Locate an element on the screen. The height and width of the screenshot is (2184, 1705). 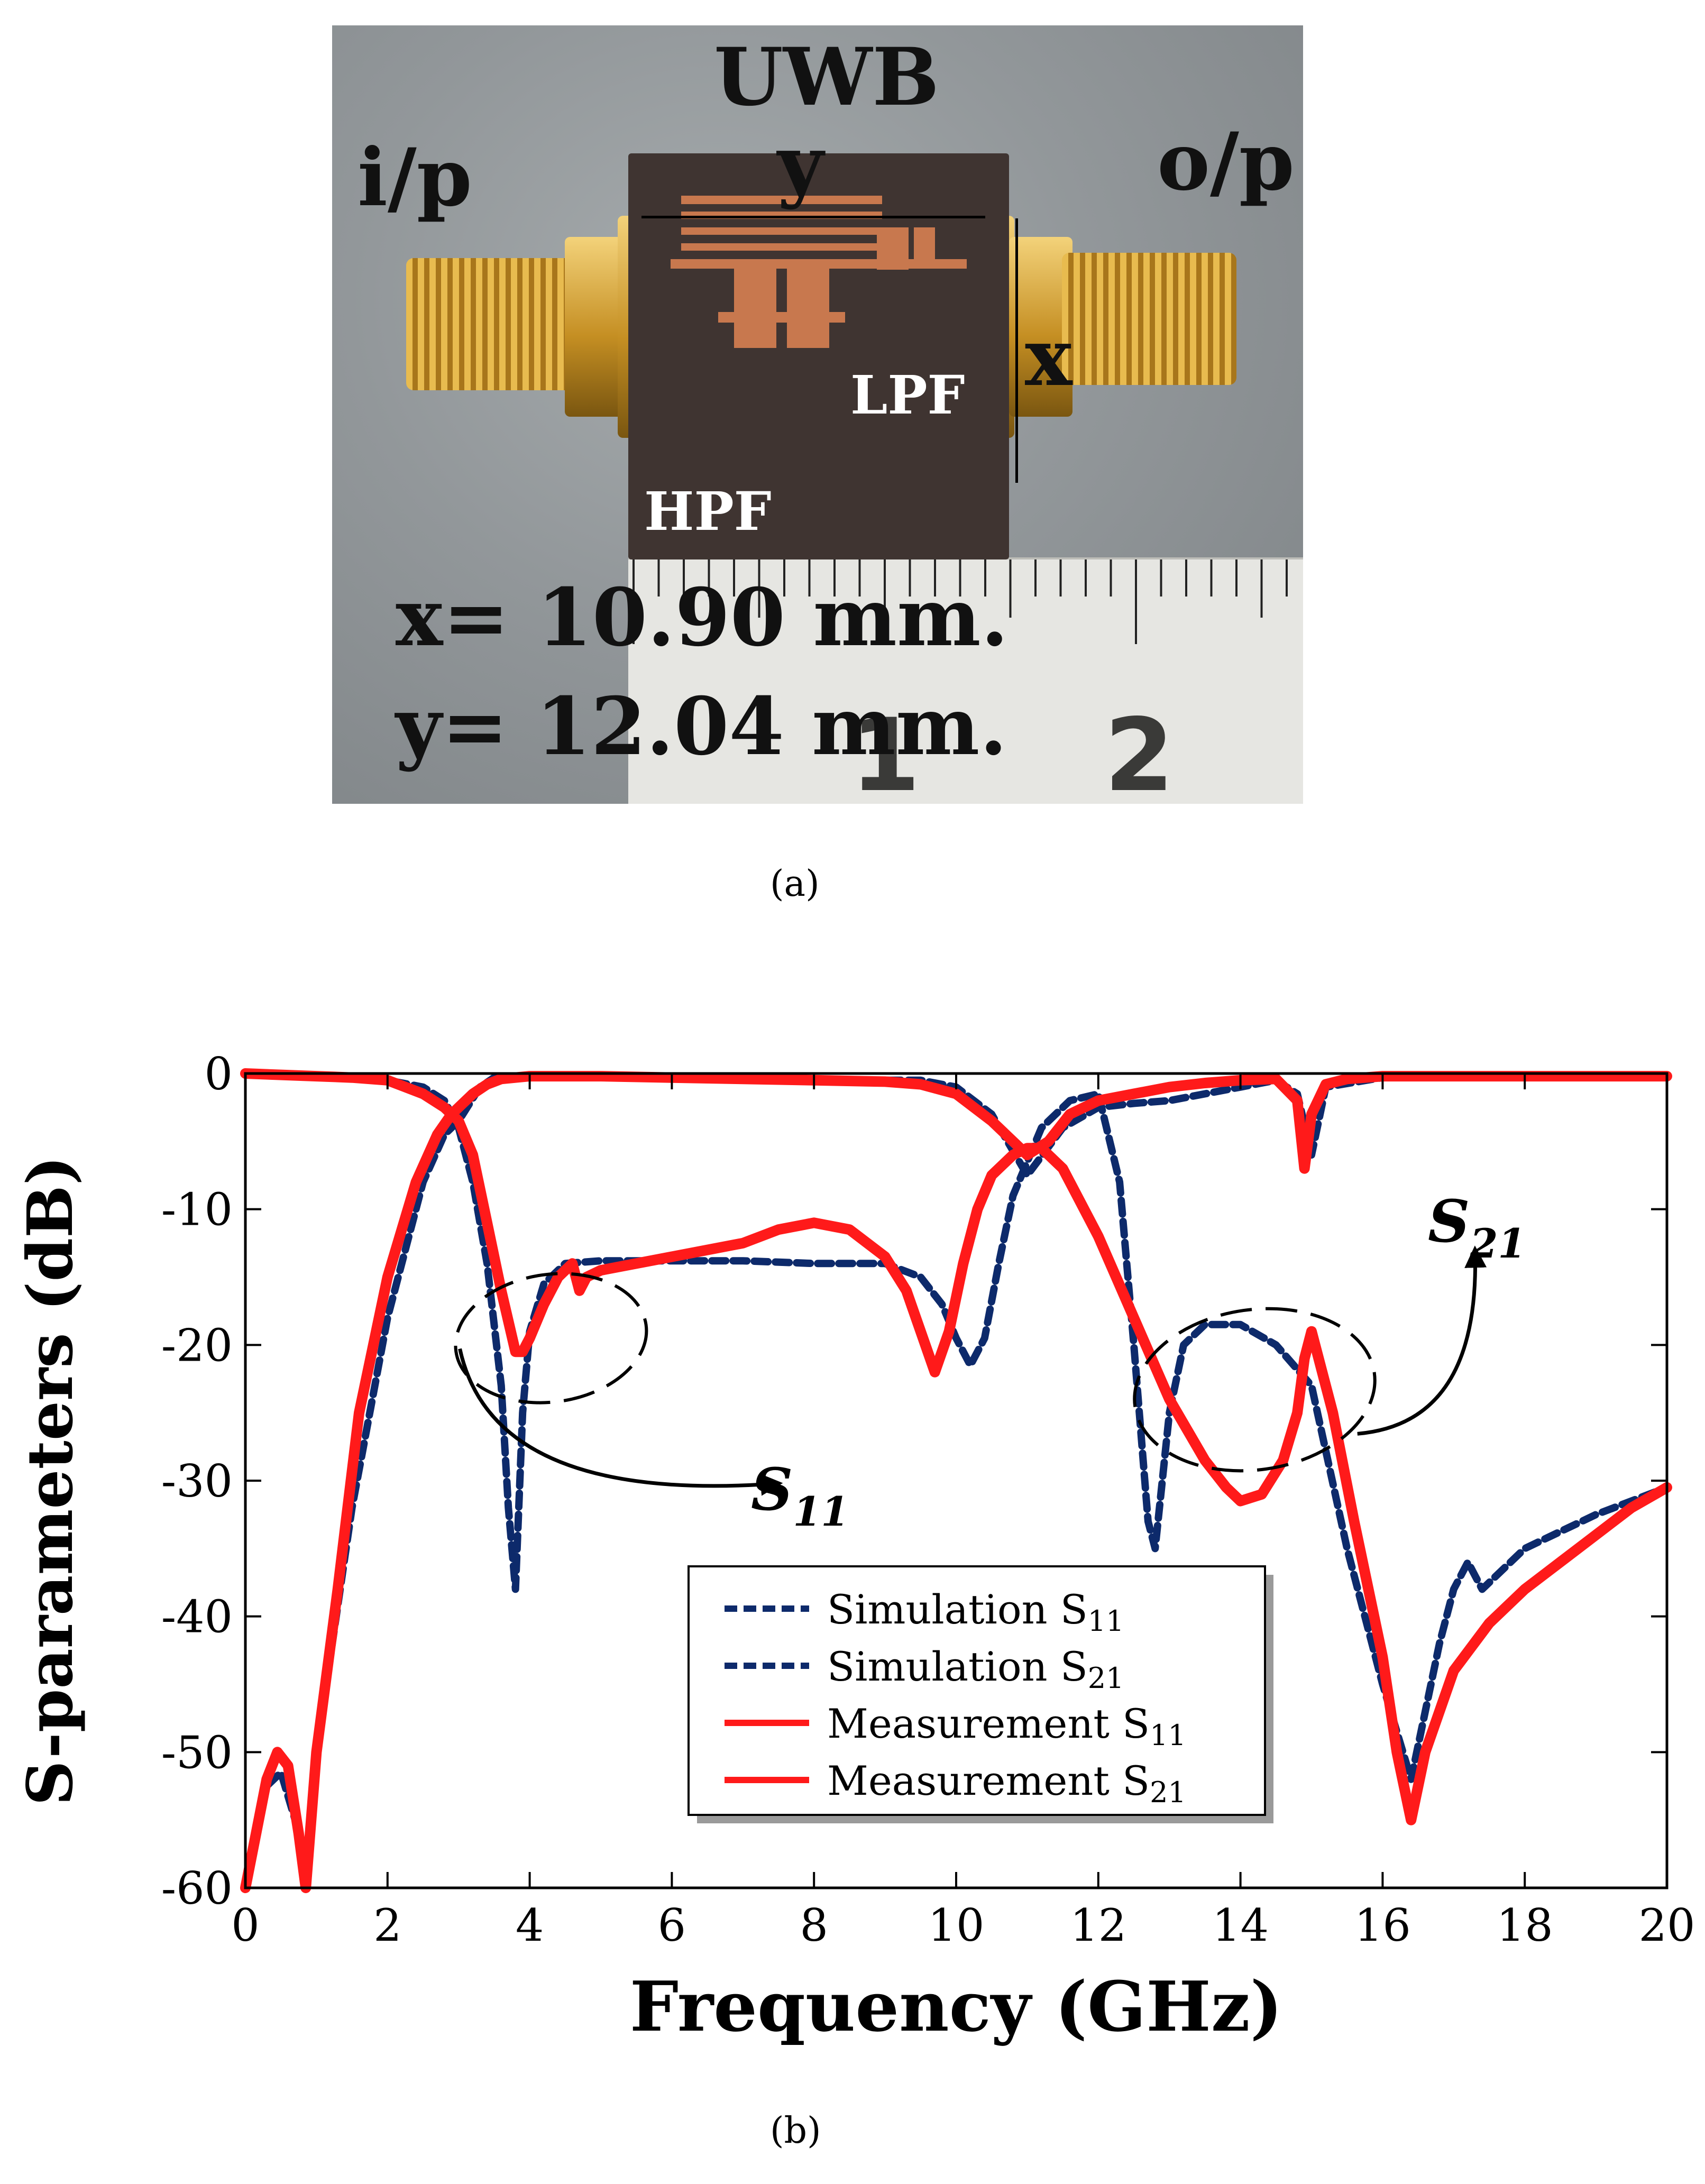
input-label: i/p is located at coordinates (415, 177).